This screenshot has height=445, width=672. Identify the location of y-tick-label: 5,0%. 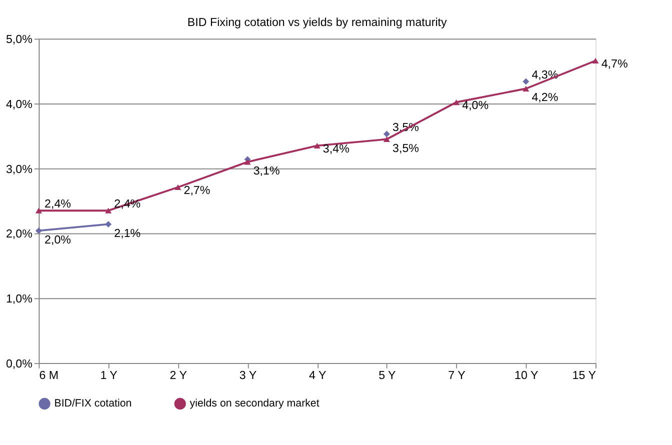
(19, 39).